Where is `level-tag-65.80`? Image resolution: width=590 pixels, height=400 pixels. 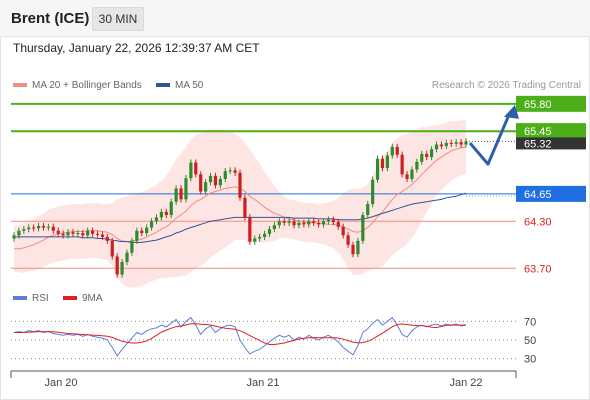
level-tag-65.80 is located at coordinates (551, 103).